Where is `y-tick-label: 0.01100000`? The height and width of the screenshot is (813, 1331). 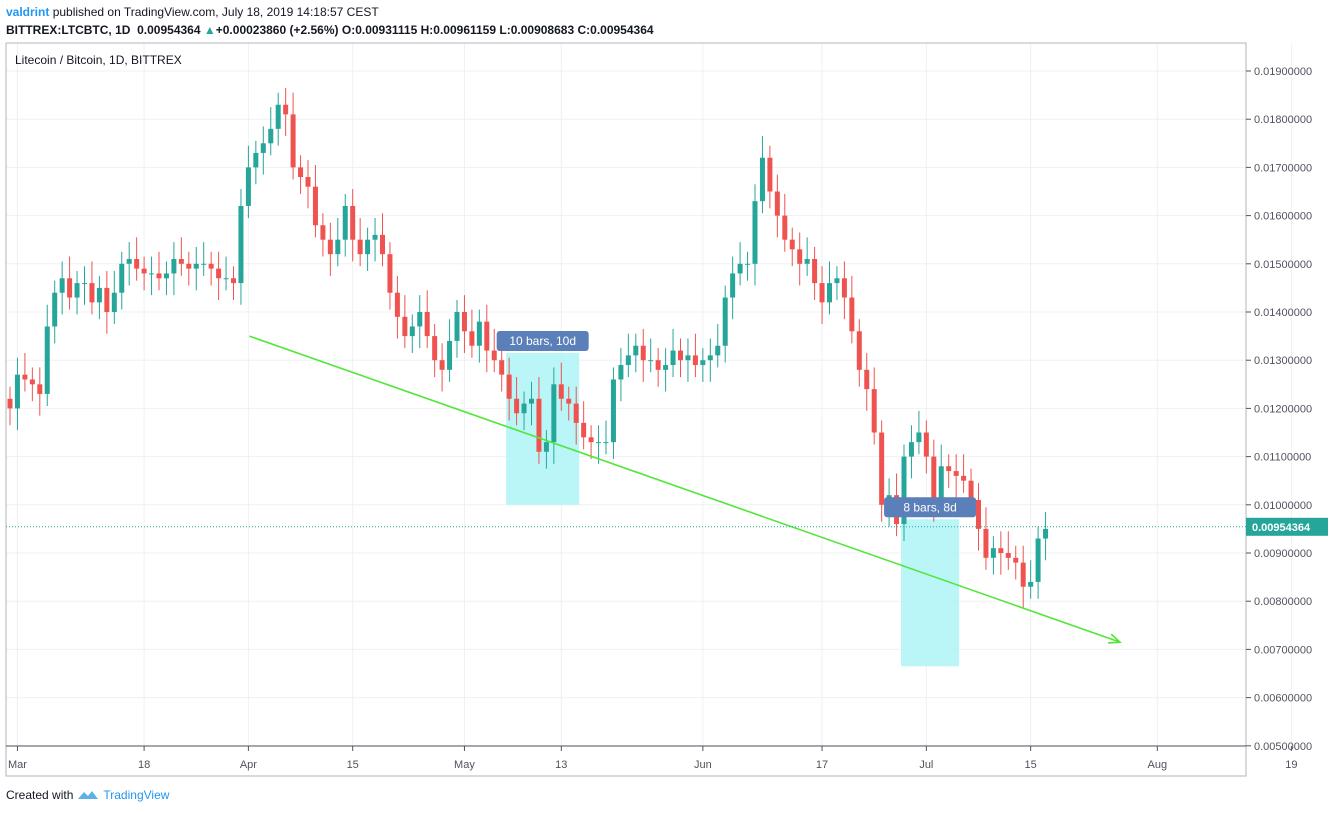 y-tick-label: 0.01100000 is located at coordinates (1282, 458).